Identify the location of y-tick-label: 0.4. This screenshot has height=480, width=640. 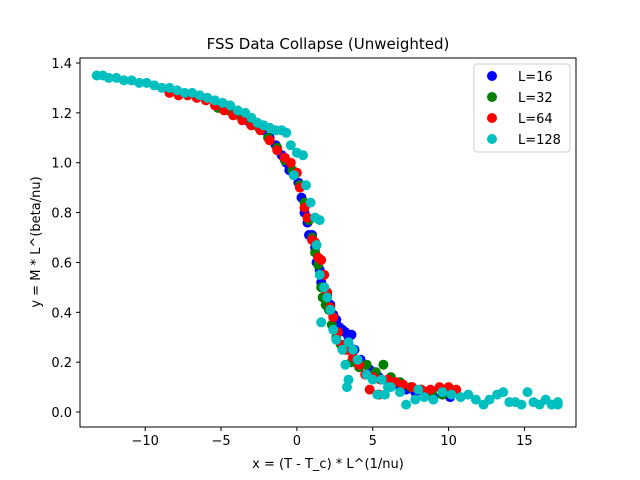
(61, 313).